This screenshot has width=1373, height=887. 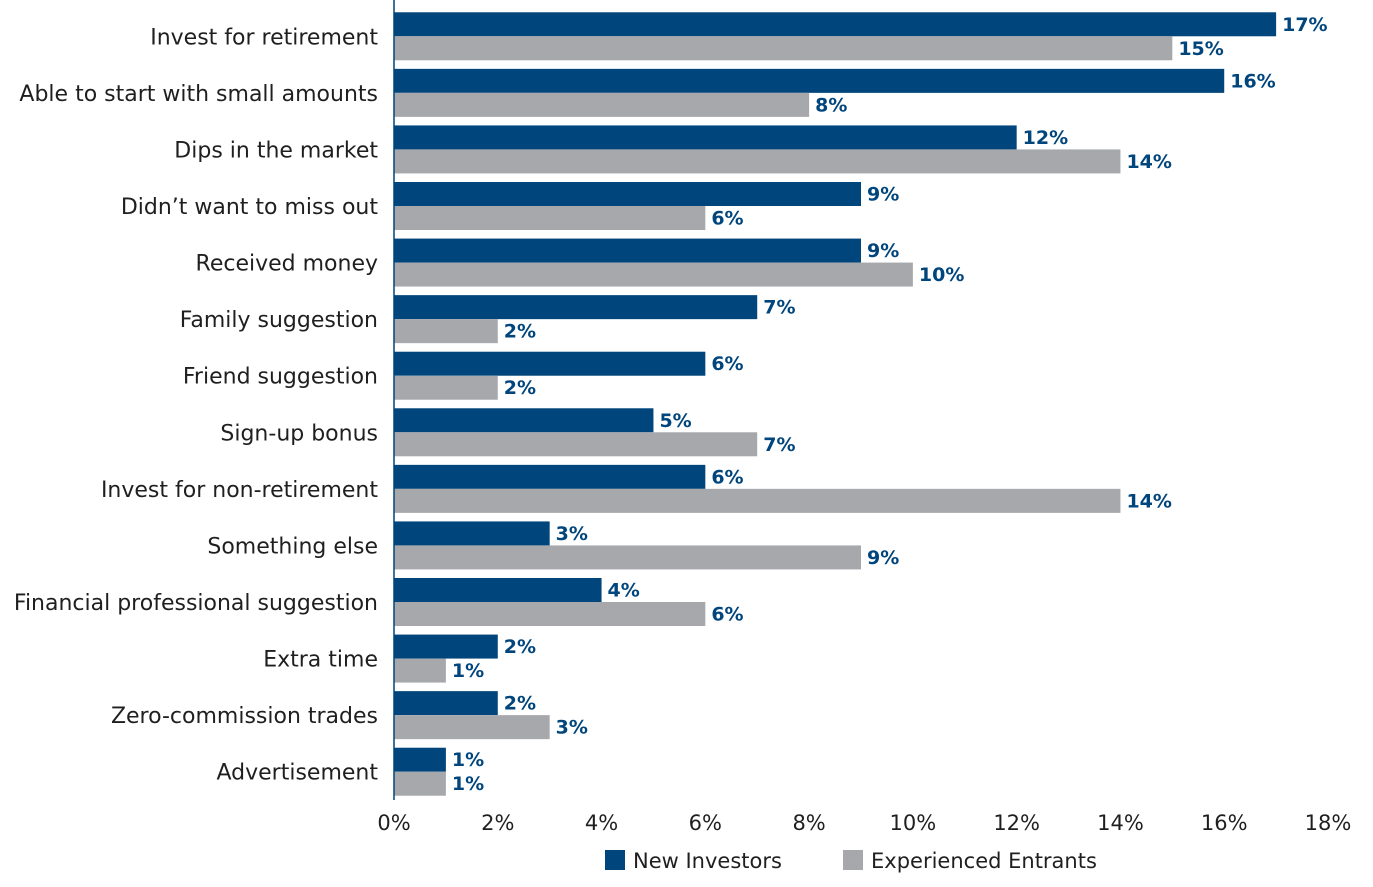 What do you see at coordinates (705, 823) in the screenshot?
I see `x-tick-label: 6%` at bounding box center [705, 823].